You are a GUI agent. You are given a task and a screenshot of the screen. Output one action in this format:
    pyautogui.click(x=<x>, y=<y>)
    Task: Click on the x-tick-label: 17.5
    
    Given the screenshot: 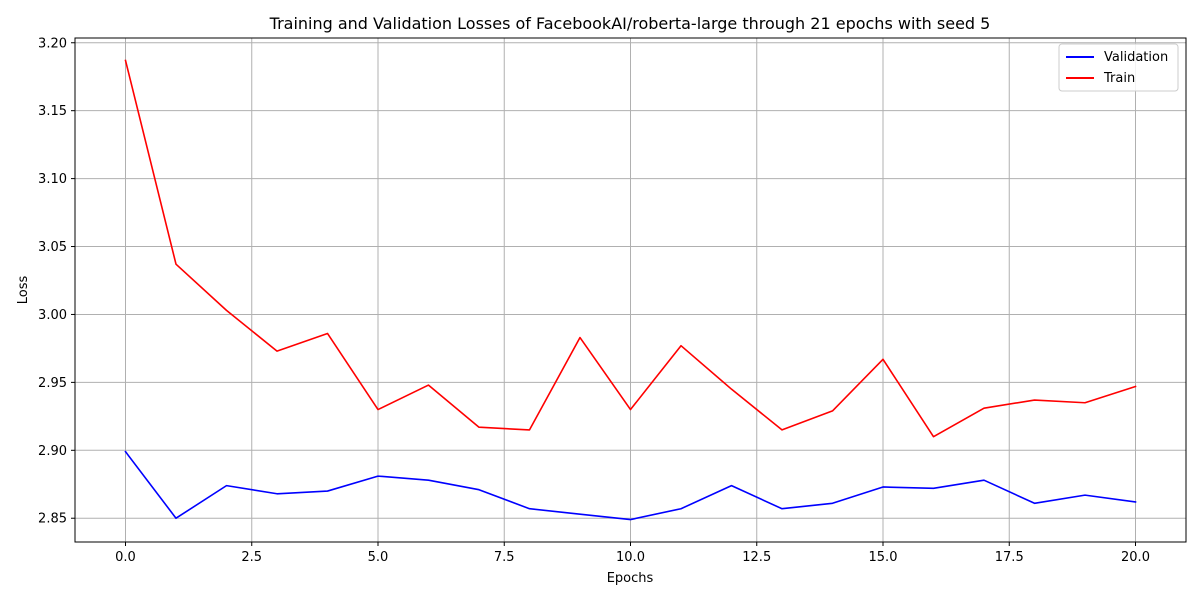 What is the action you would take?
    pyautogui.click(x=1009, y=557)
    